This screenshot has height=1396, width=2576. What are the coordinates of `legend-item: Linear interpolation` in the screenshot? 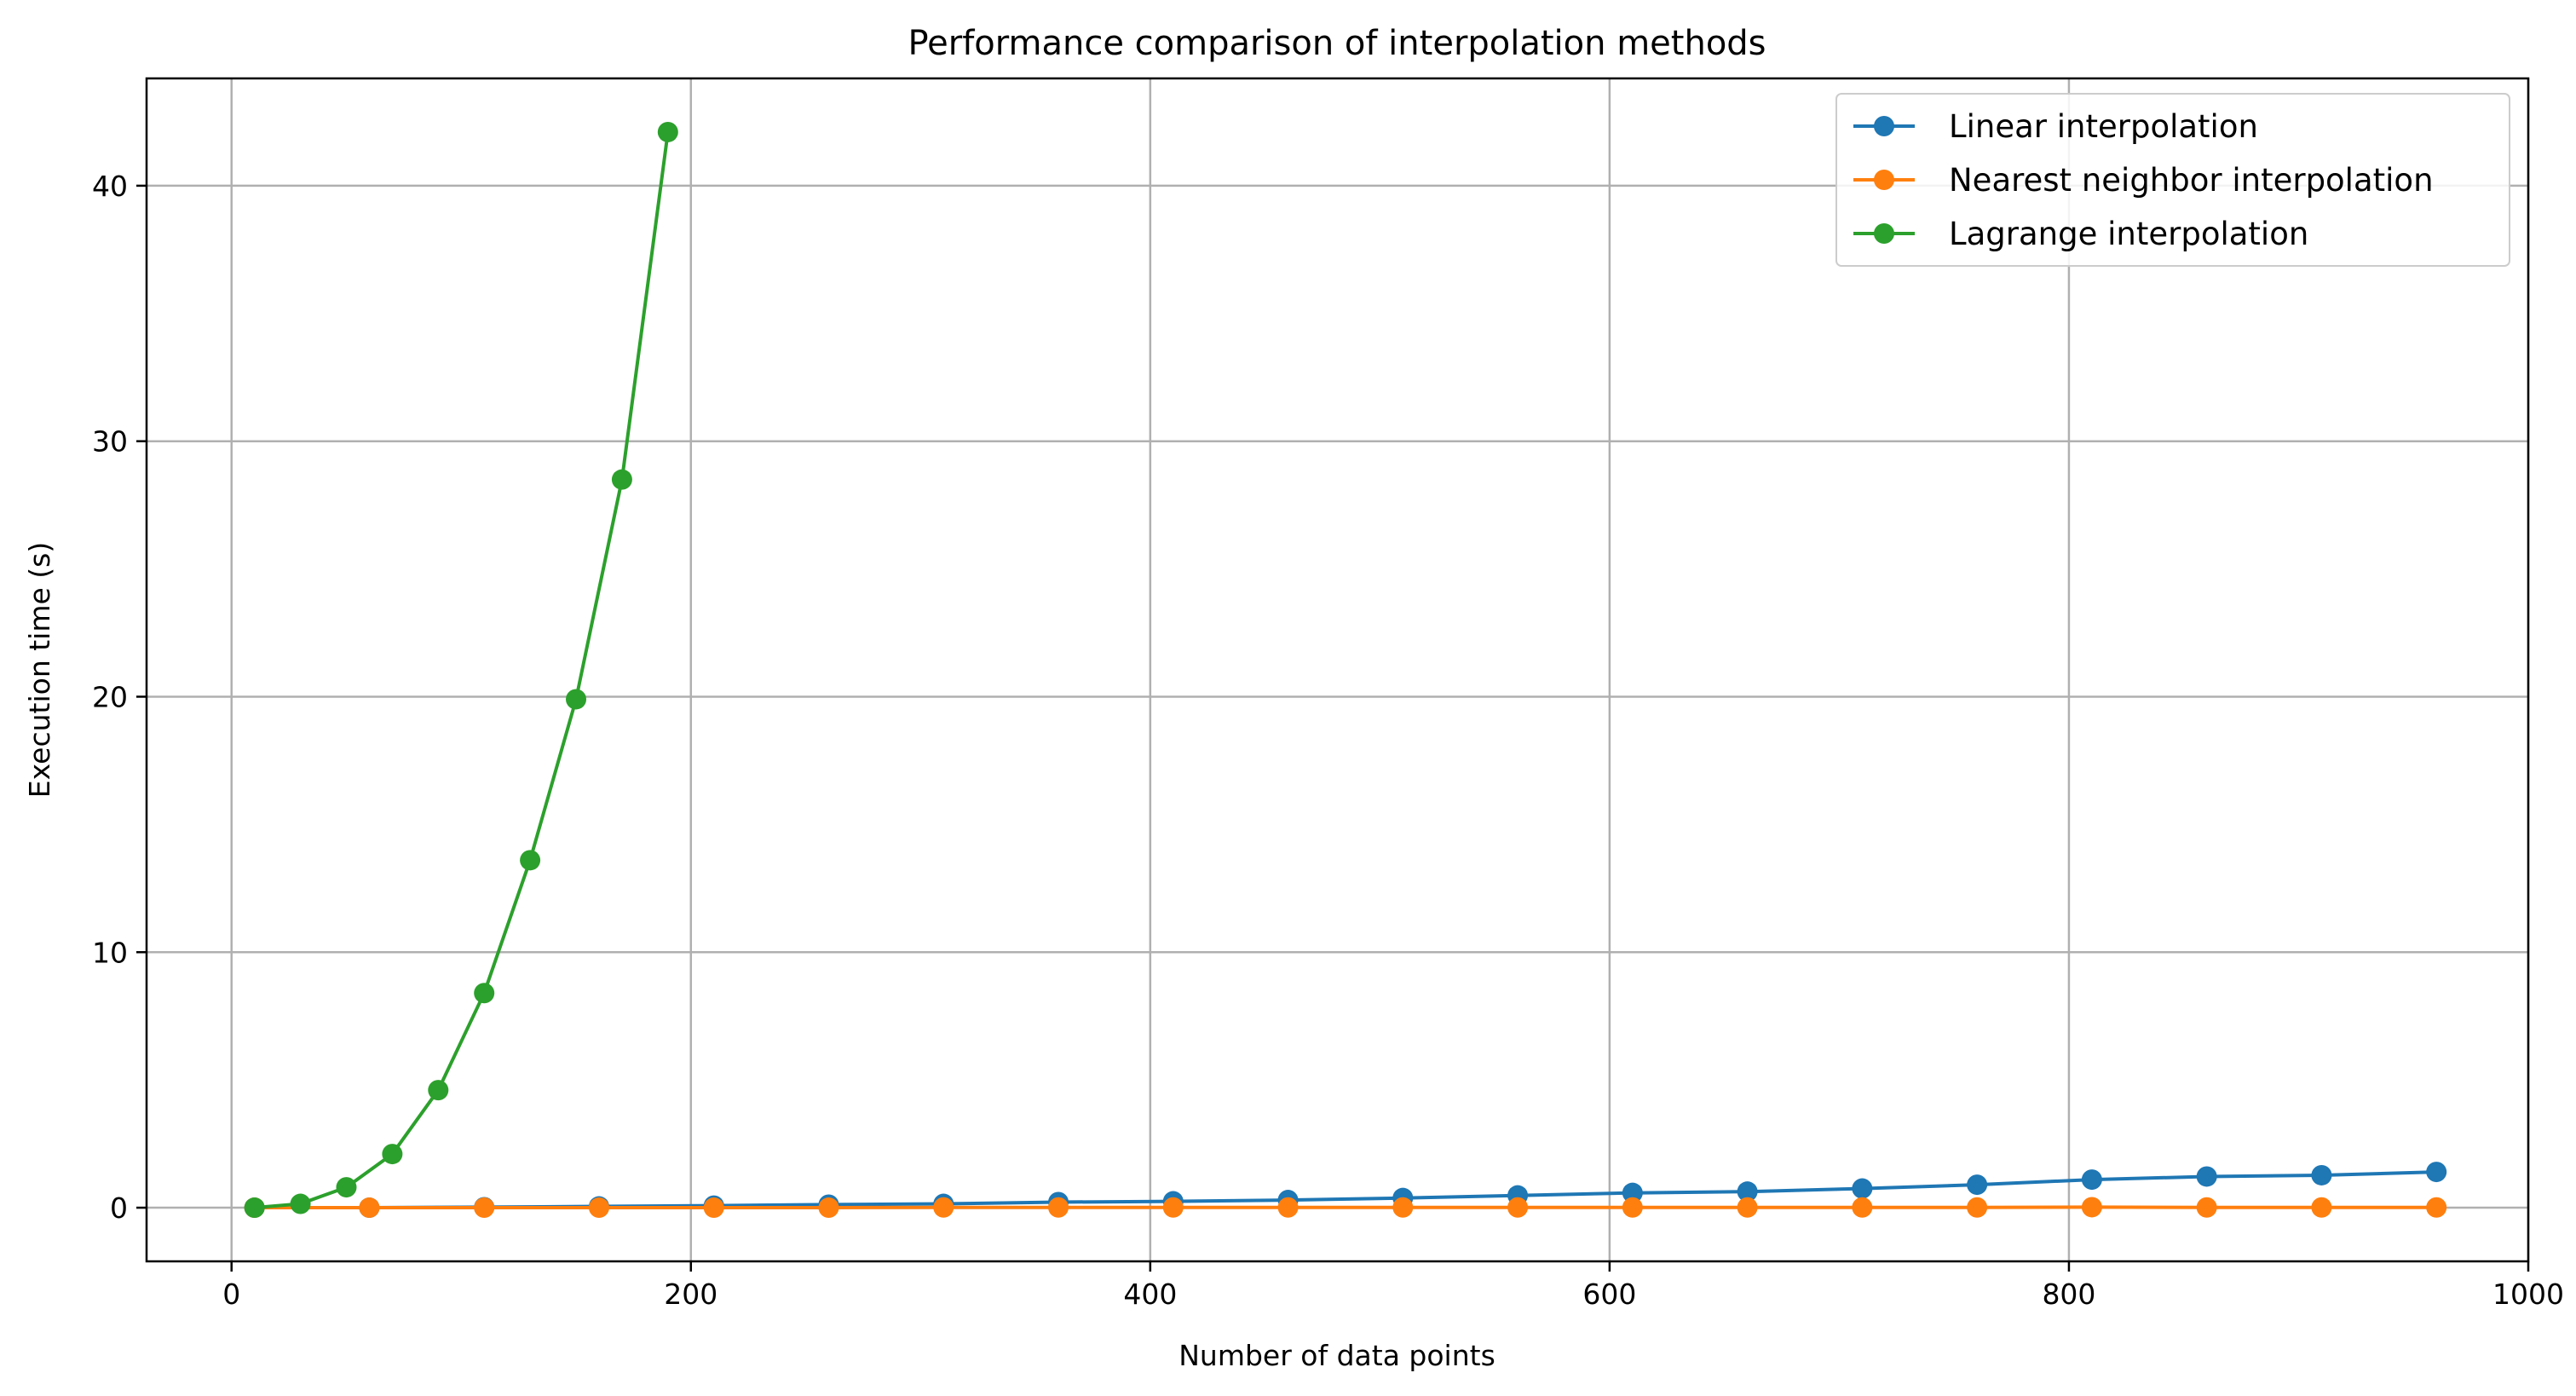 It's located at (2055, 126).